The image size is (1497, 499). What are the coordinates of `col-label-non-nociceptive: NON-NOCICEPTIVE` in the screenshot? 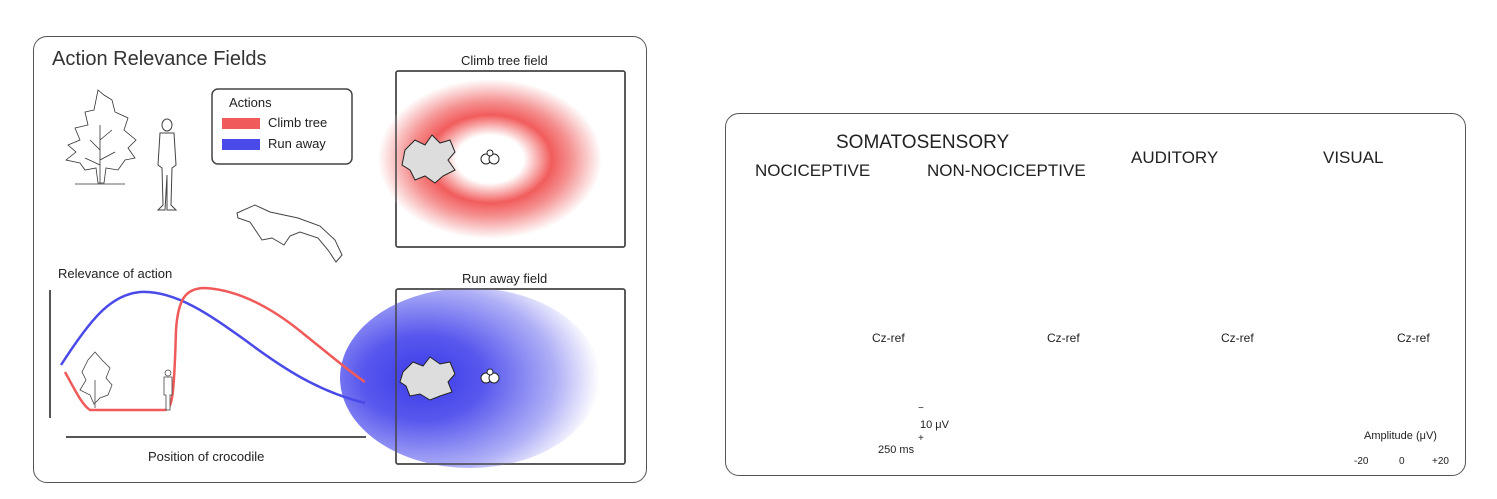 It's located at (1006, 170).